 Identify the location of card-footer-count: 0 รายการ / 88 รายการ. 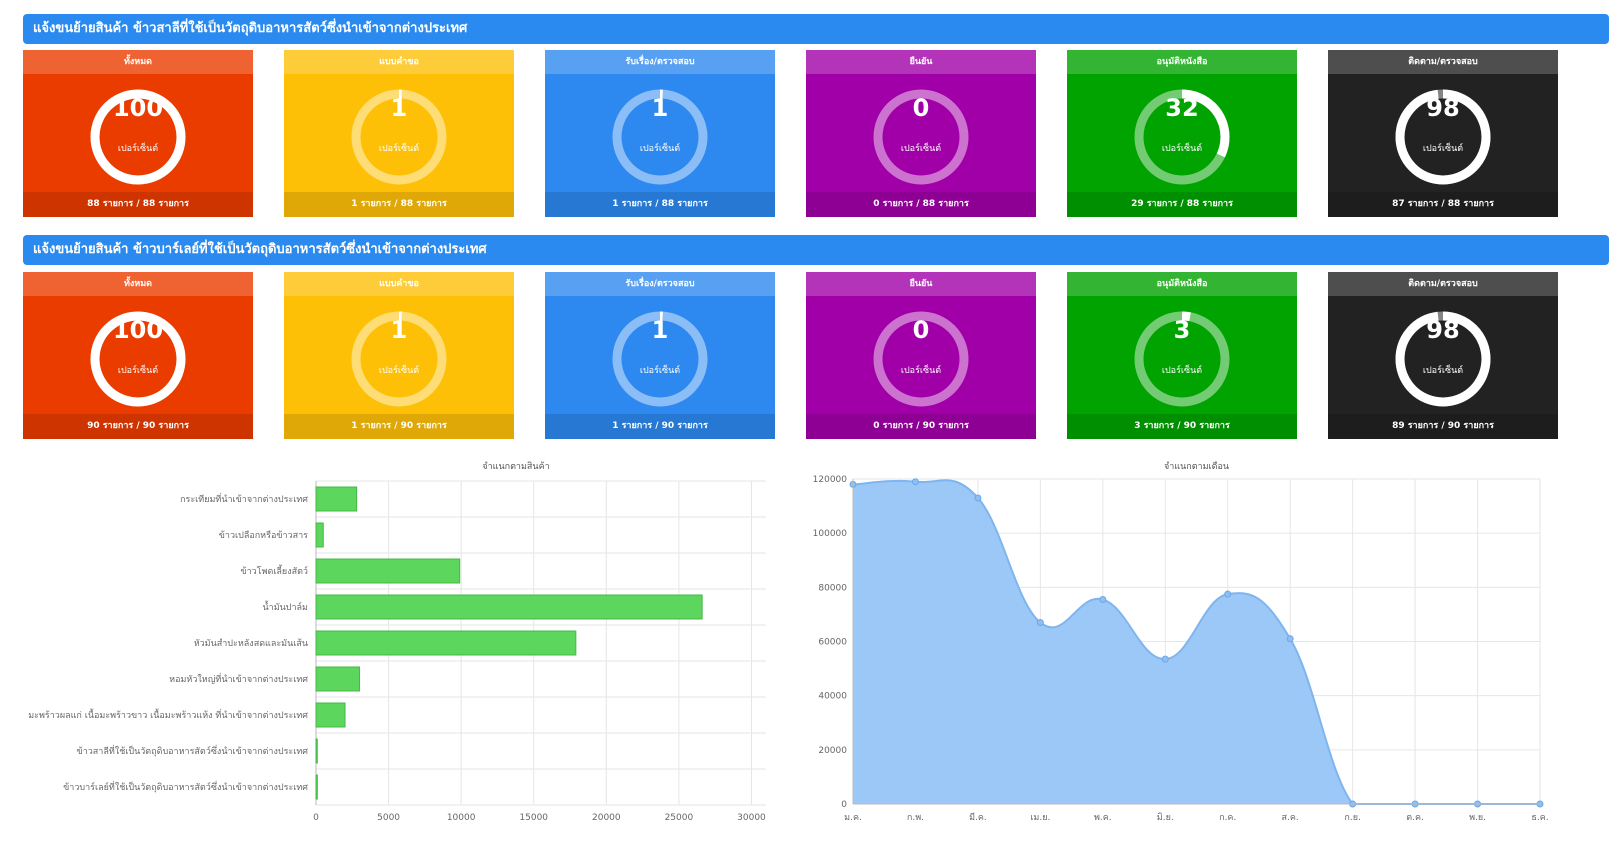
(921, 204).